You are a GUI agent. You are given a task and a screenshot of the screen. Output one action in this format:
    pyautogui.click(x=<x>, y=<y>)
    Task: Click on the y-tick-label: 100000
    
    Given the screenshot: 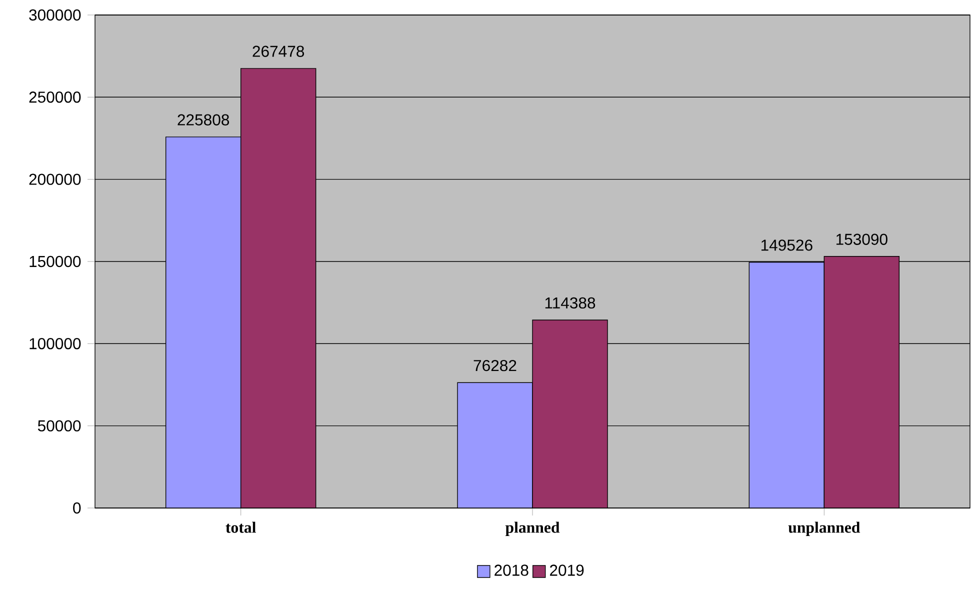 What is the action you would take?
    pyautogui.click(x=55, y=344)
    